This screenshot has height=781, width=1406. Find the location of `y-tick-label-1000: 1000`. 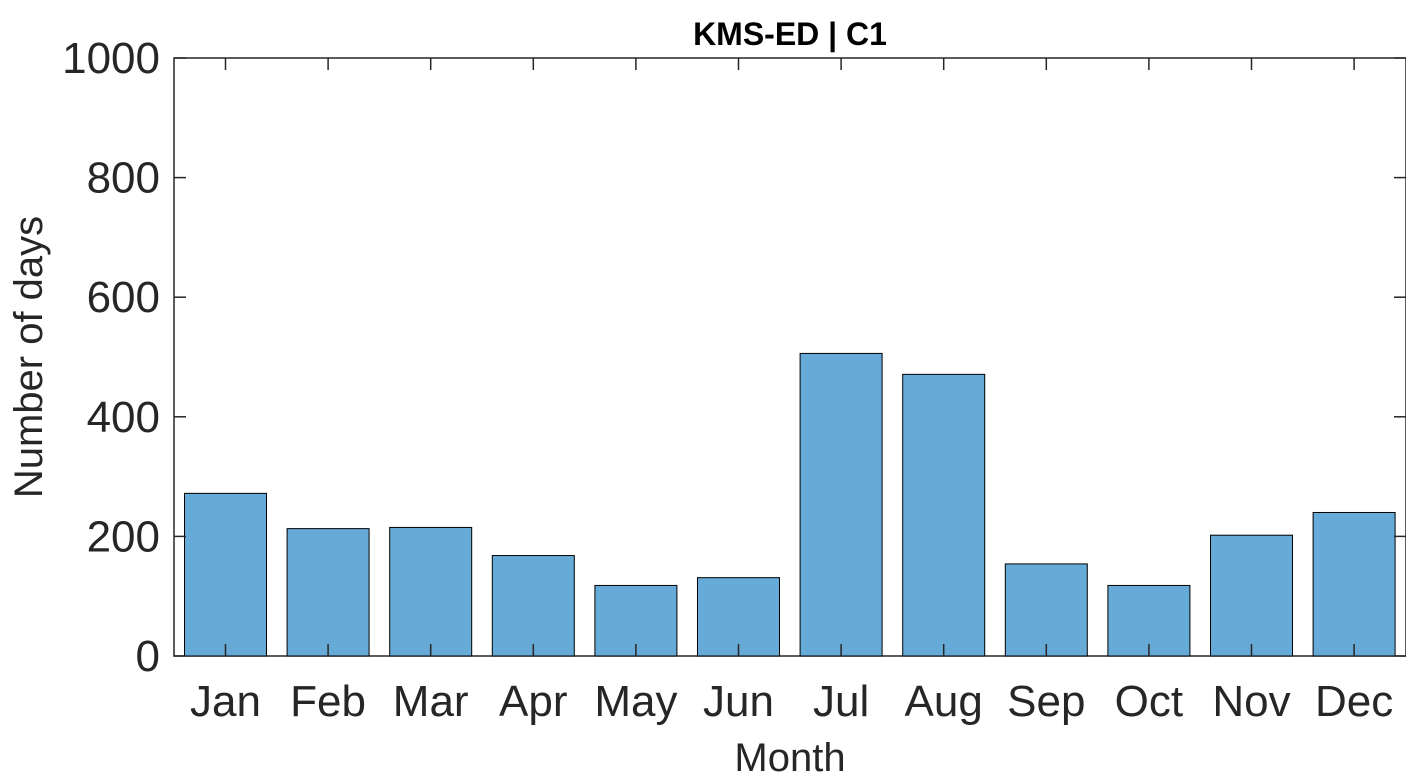

y-tick-label-1000: 1000 is located at coordinates (111, 58).